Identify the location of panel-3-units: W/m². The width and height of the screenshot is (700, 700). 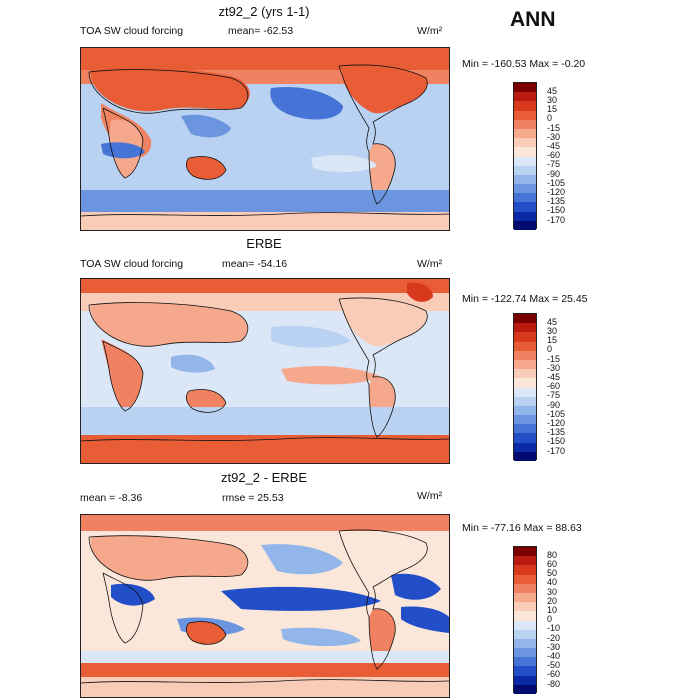
(430, 496).